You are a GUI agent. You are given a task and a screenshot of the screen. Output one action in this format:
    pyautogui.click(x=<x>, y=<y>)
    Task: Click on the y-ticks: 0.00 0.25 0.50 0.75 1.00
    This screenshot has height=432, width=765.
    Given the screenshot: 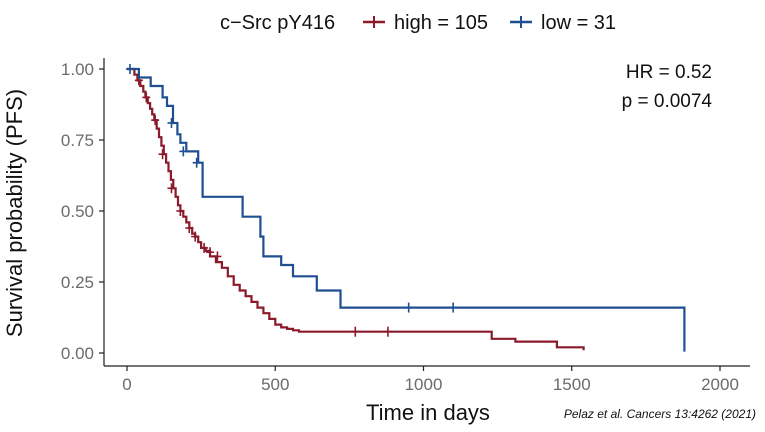 What is the action you would take?
    pyautogui.click(x=82, y=211)
    